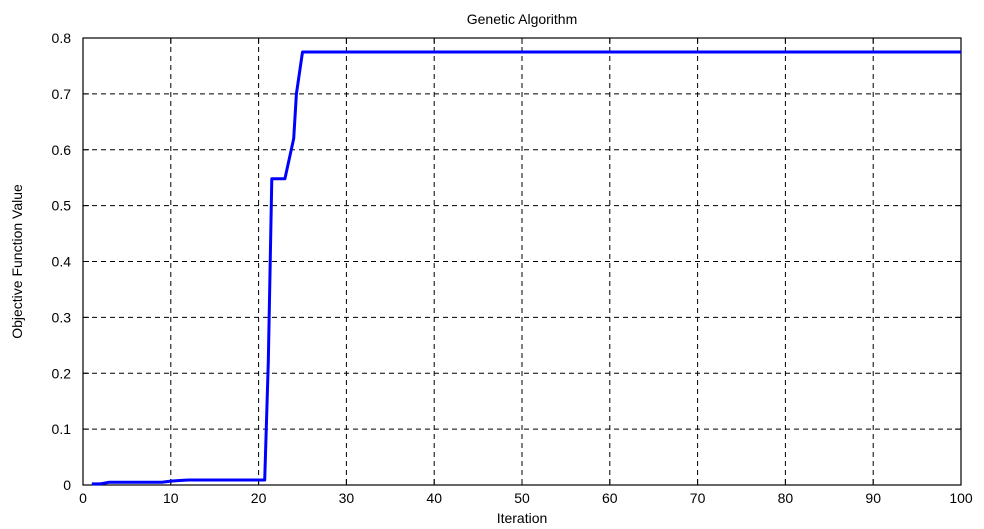 The width and height of the screenshot is (984, 529). What do you see at coordinates (434, 498) in the screenshot?
I see `x-tick-label: 40` at bounding box center [434, 498].